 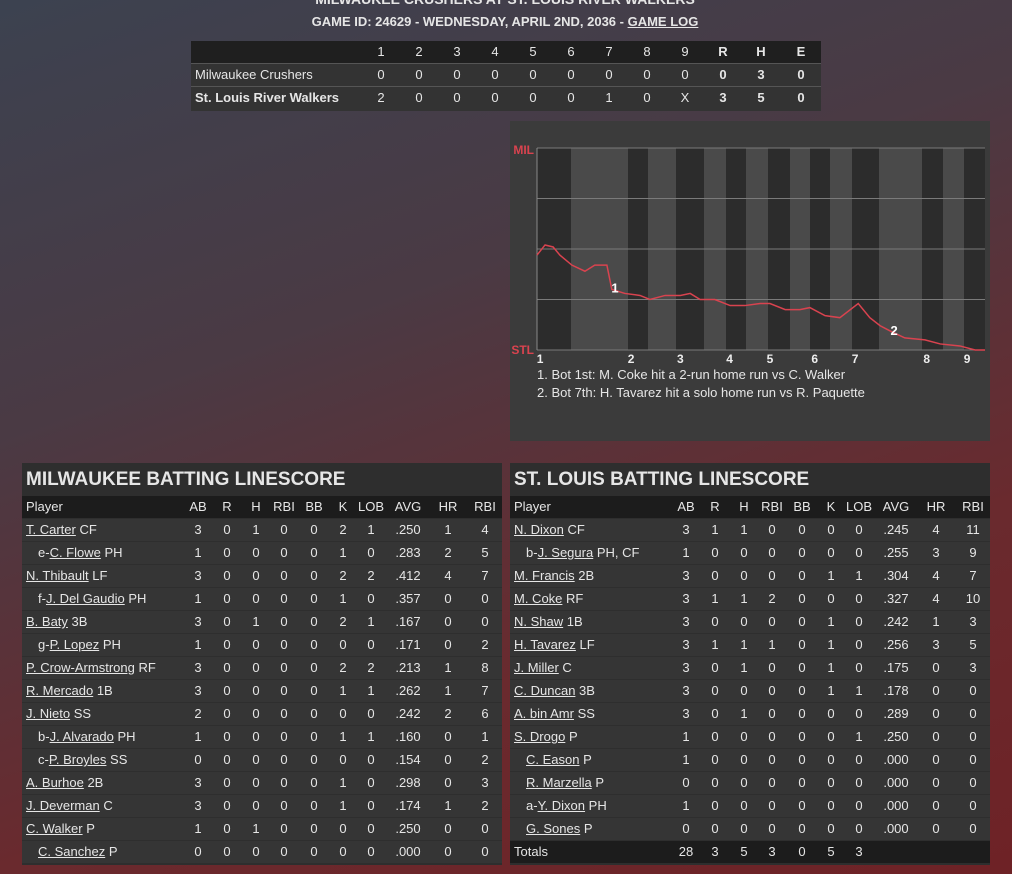 I want to click on player-cell: N. Thibault LF, so click(x=66, y=576).